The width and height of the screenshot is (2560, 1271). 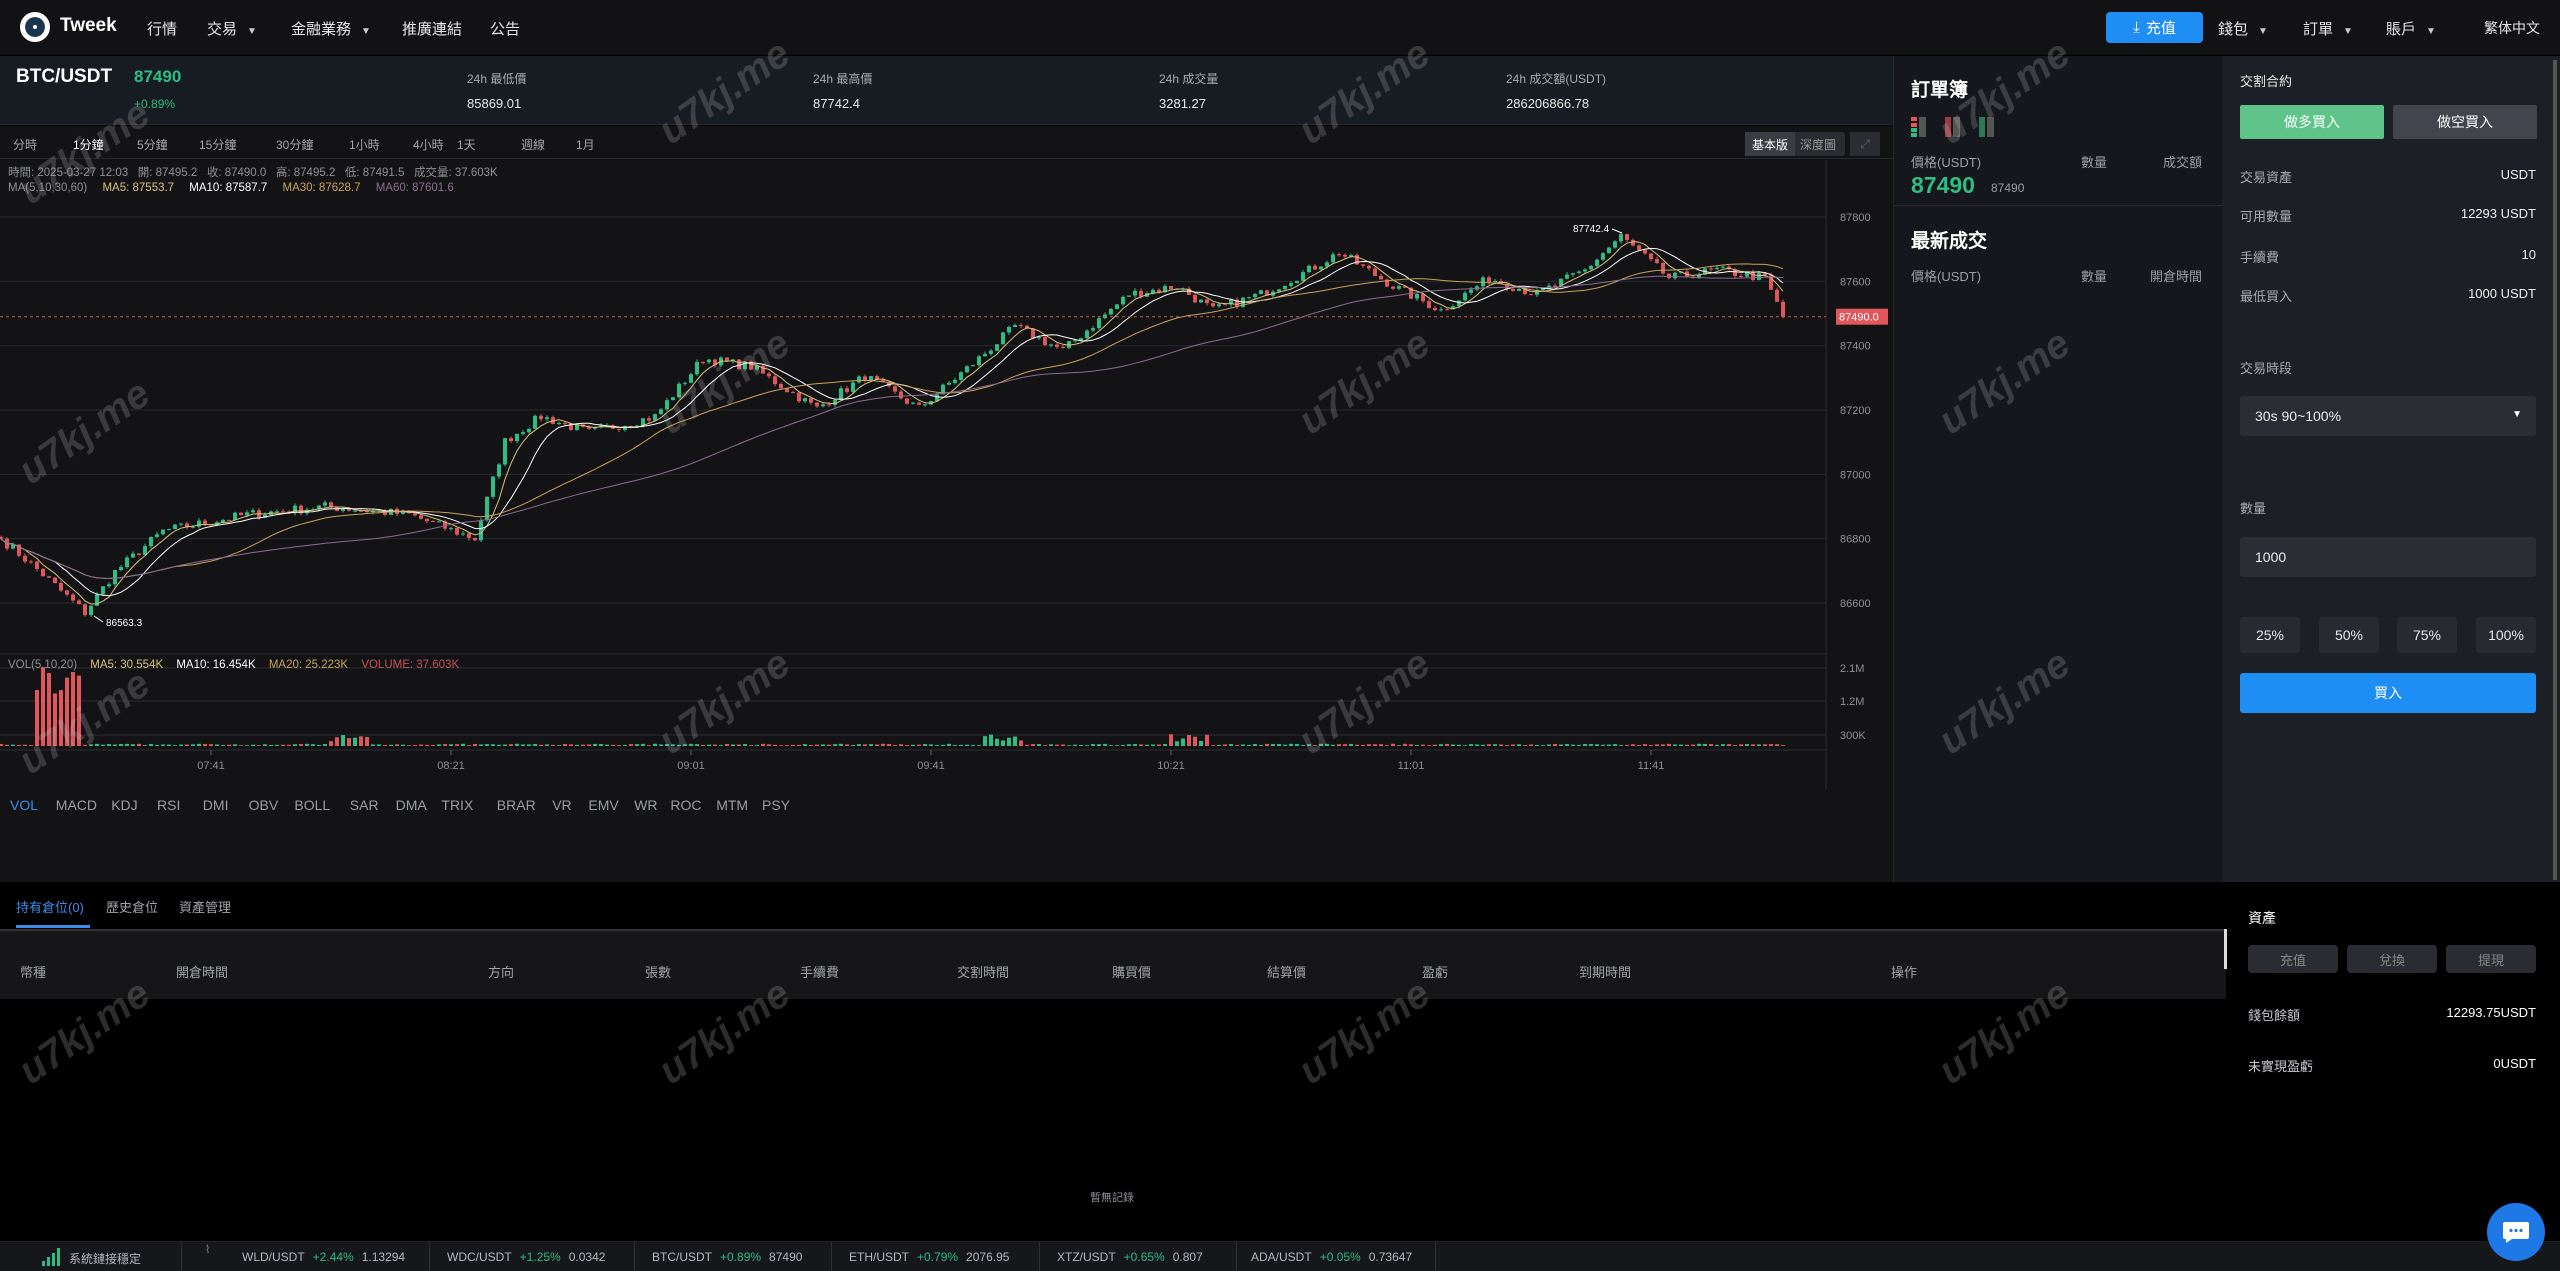 What do you see at coordinates (1818, 145) in the screenshot?
I see `depth-mode-tab: 深度圖` at bounding box center [1818, 145].